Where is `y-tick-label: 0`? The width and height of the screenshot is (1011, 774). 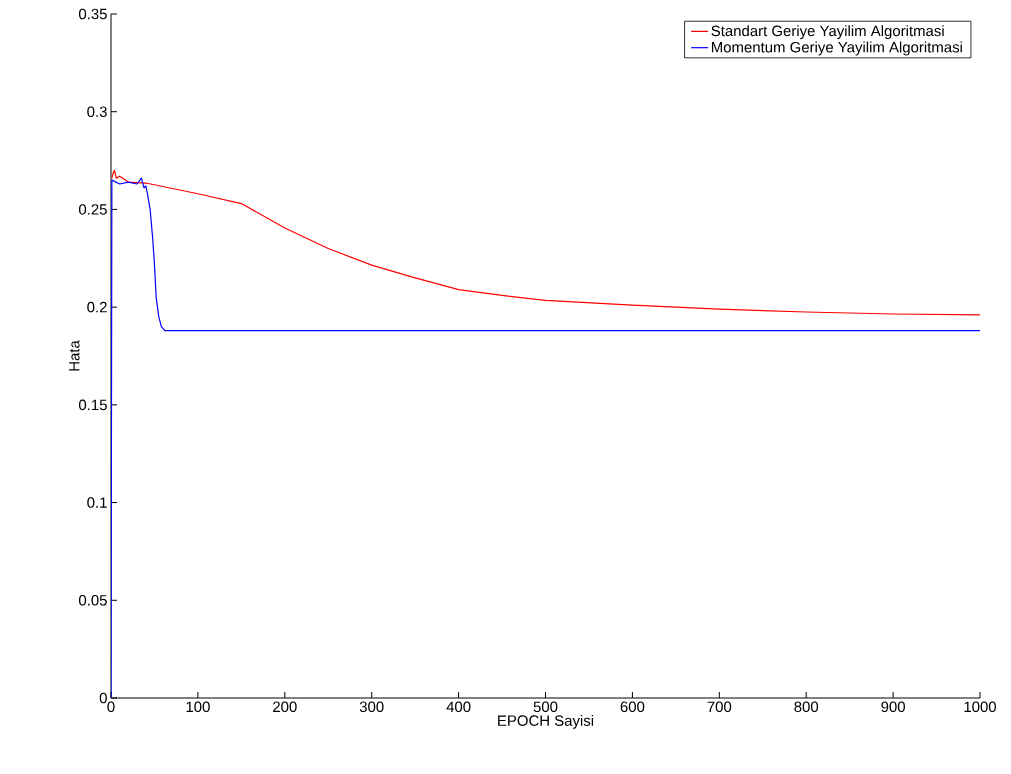
y-tick-label: 0 is located at coordinates (103, 698).